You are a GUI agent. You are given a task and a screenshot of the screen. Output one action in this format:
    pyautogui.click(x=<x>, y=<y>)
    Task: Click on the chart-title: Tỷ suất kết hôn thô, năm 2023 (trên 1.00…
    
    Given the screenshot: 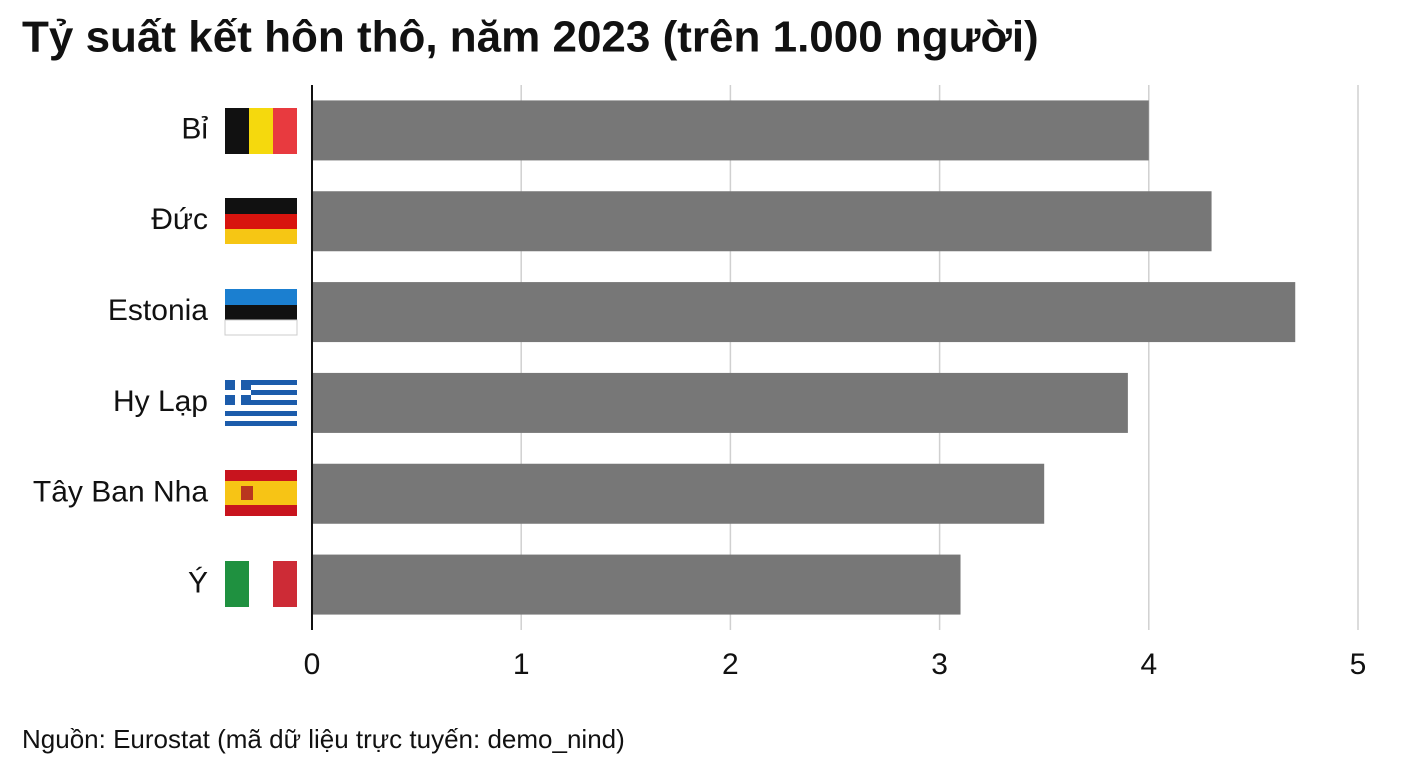 What is the action you would take?
    pyautogui.click(x=530, y=37)
    